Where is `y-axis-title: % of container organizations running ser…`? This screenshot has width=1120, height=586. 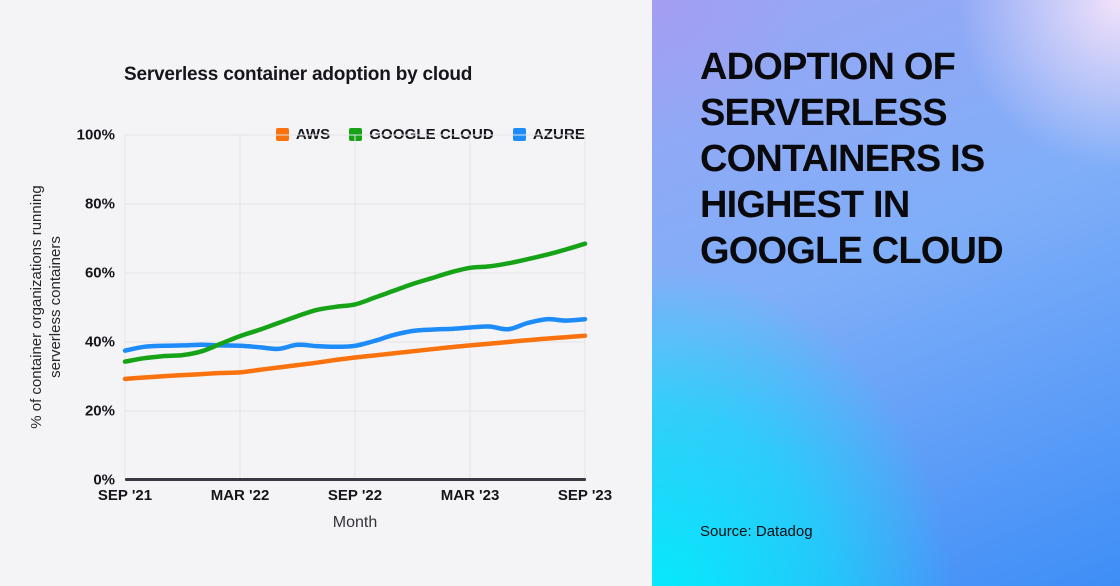 y-axis-title: % of container organizations running ser… is located at coordinates (46, 307).